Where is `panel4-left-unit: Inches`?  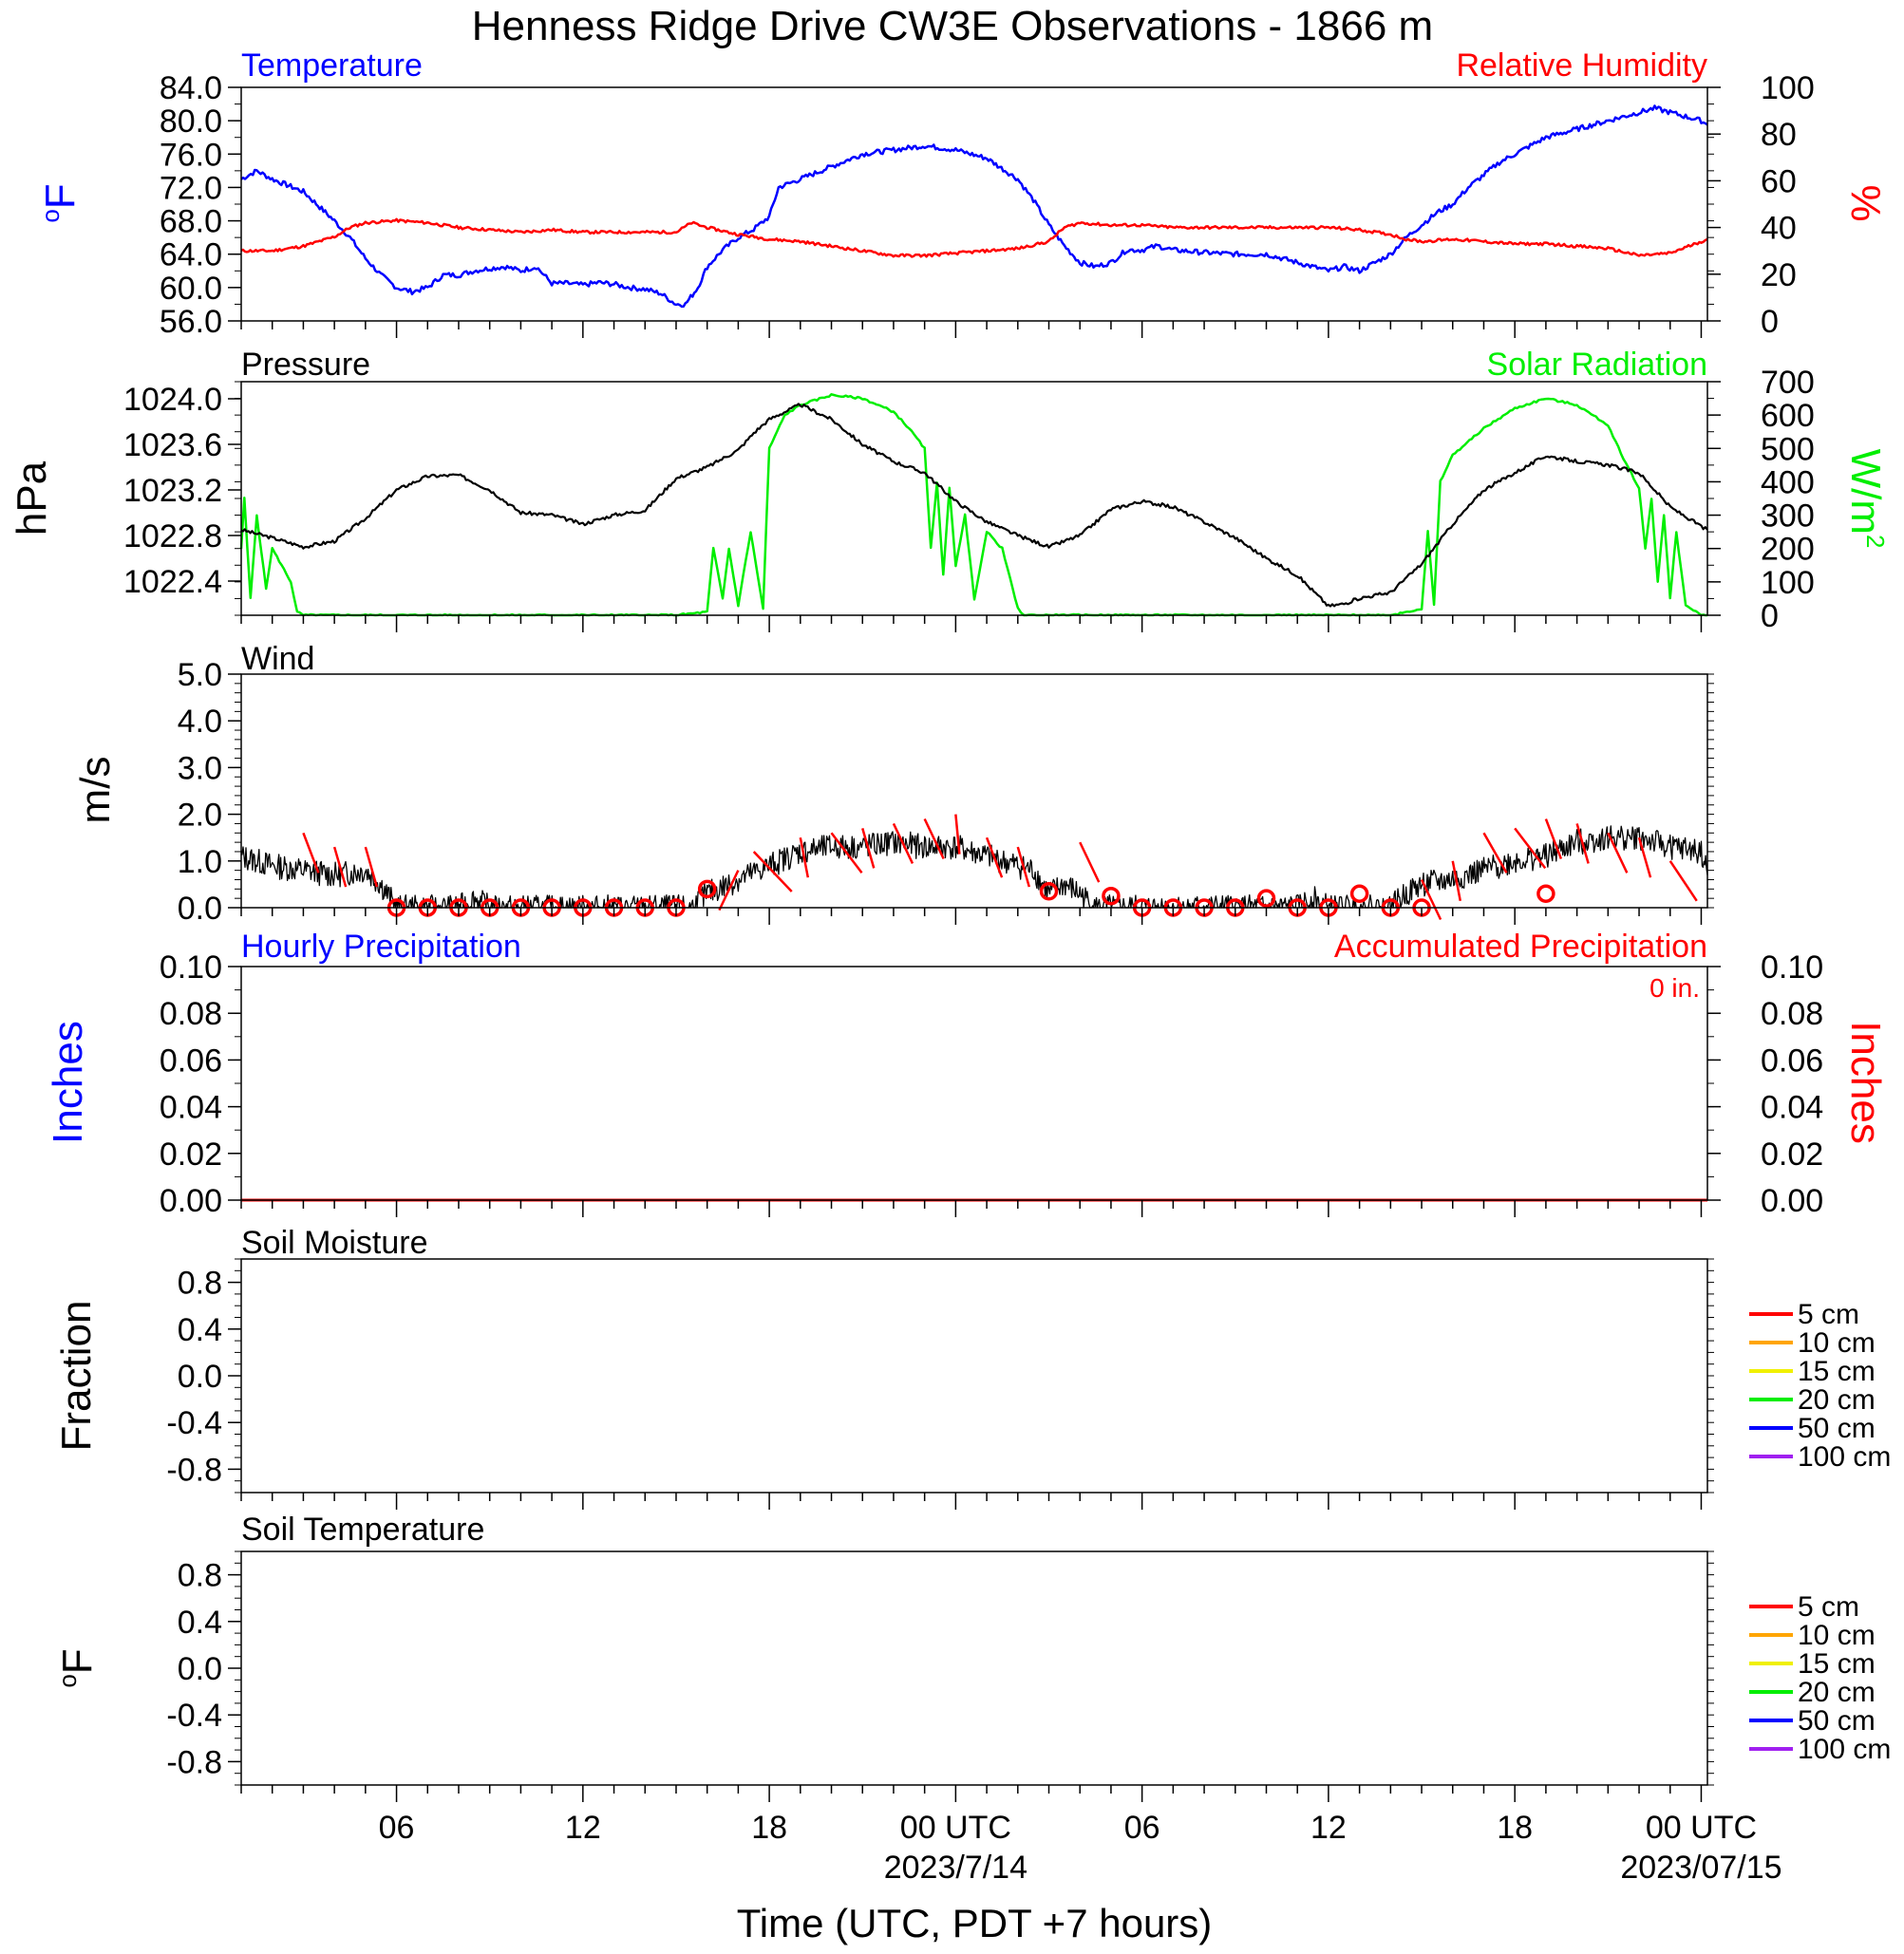
panel4-left-unit: Inches is located at coordinates (68, 1082).